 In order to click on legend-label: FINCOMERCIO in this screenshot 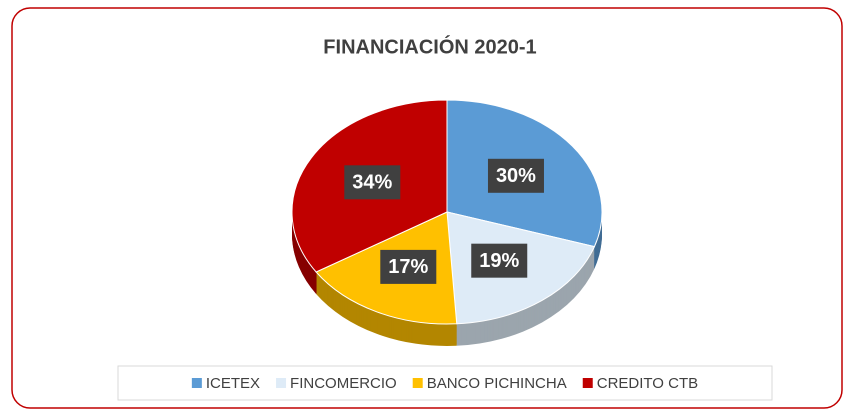, I will do `click(343, 383)`.